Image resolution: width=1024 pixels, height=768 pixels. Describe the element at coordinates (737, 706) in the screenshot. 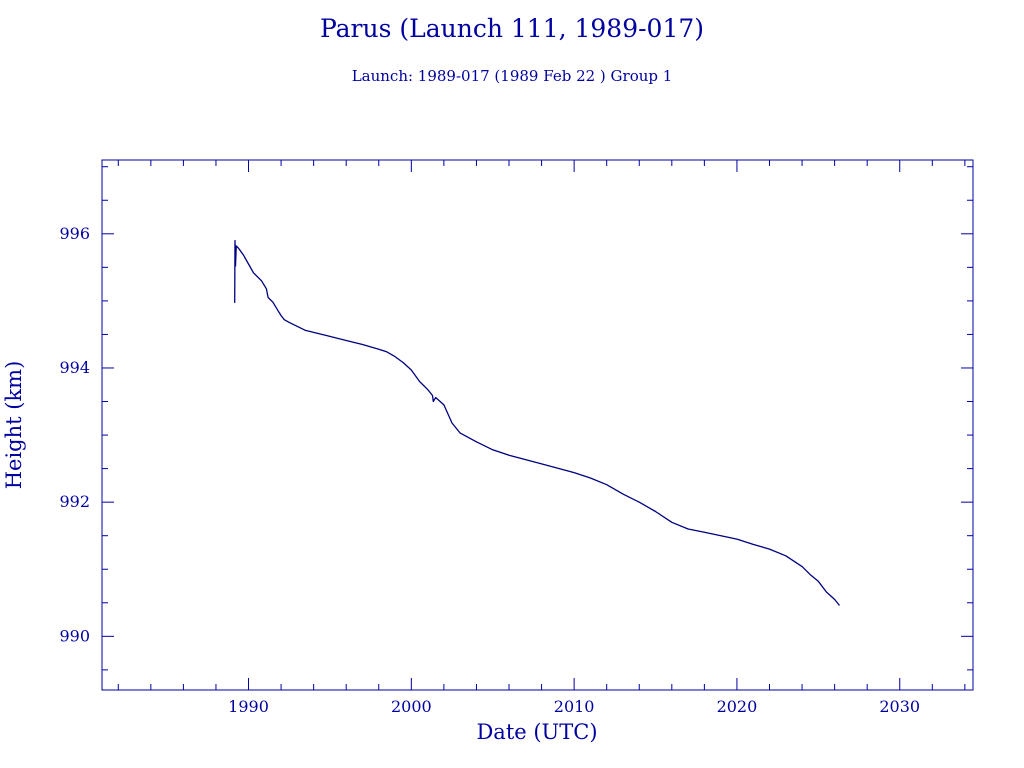

I see `x-tick-label: 2020` at that location.